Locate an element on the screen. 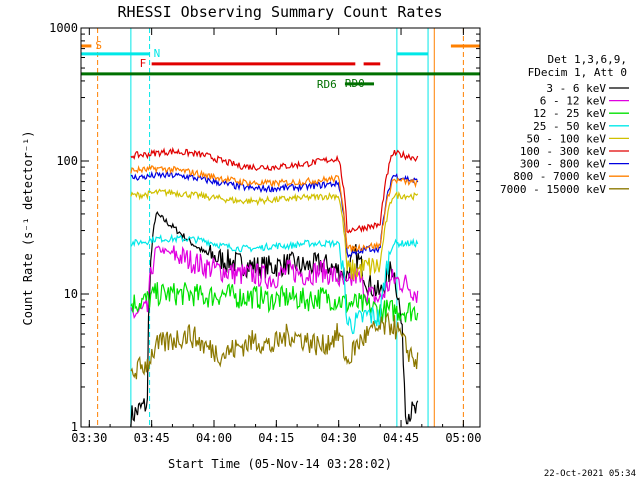 This screenshot has height=480, width=640. flag-label-f: F is located at coordinates (143, 63).